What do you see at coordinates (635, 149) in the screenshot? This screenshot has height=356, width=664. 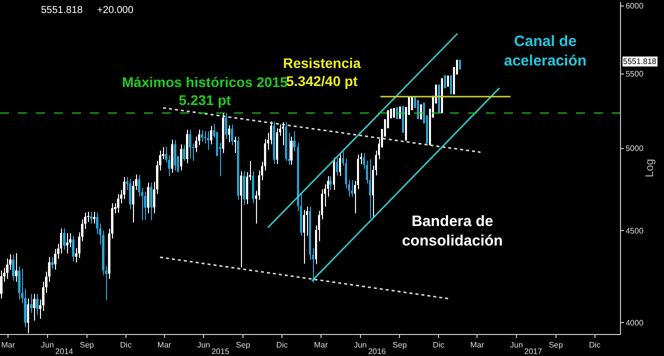 I see `y-tick-label: 5000` at bounding box center [635, 149].